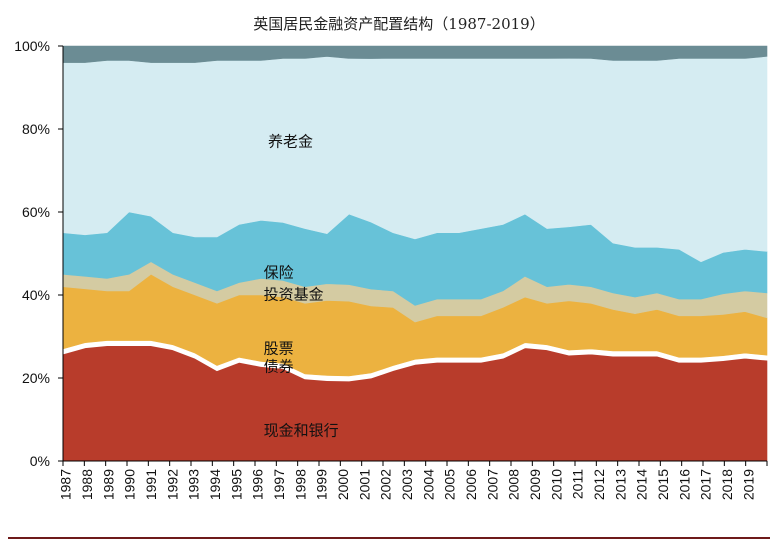 This screenshot has width=770, height=545. I want to click on x-tick-label: 1990, so click(130, 484).